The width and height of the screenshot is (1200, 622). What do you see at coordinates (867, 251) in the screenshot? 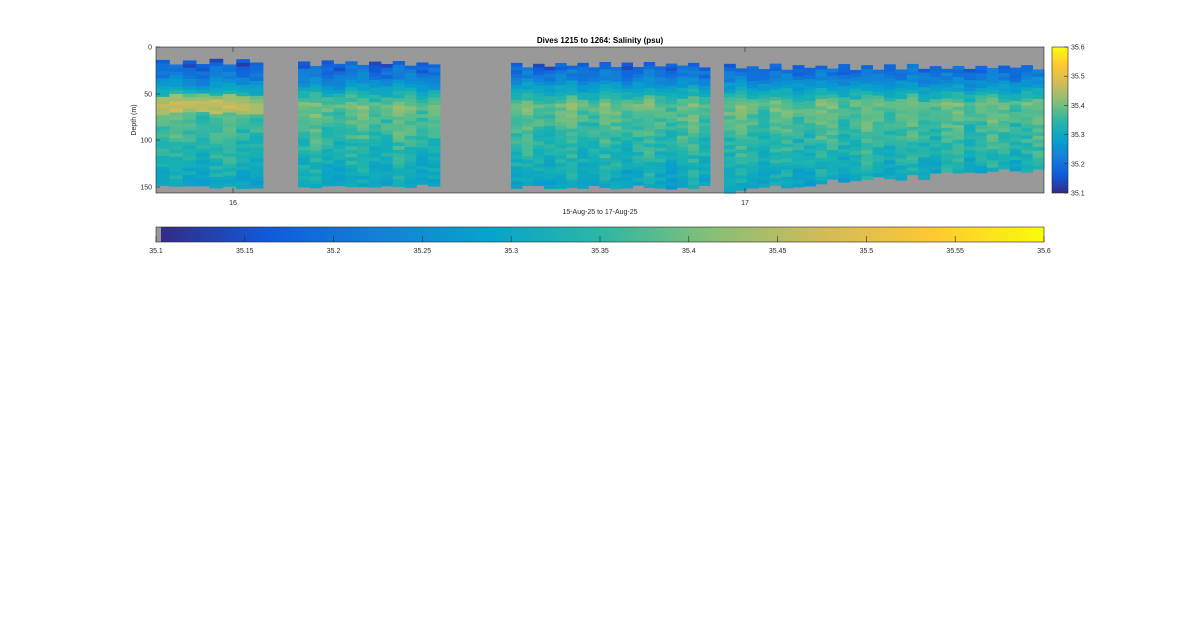
I see `colorbar-tick-label: 35.5` at bounding box center [867, 251].